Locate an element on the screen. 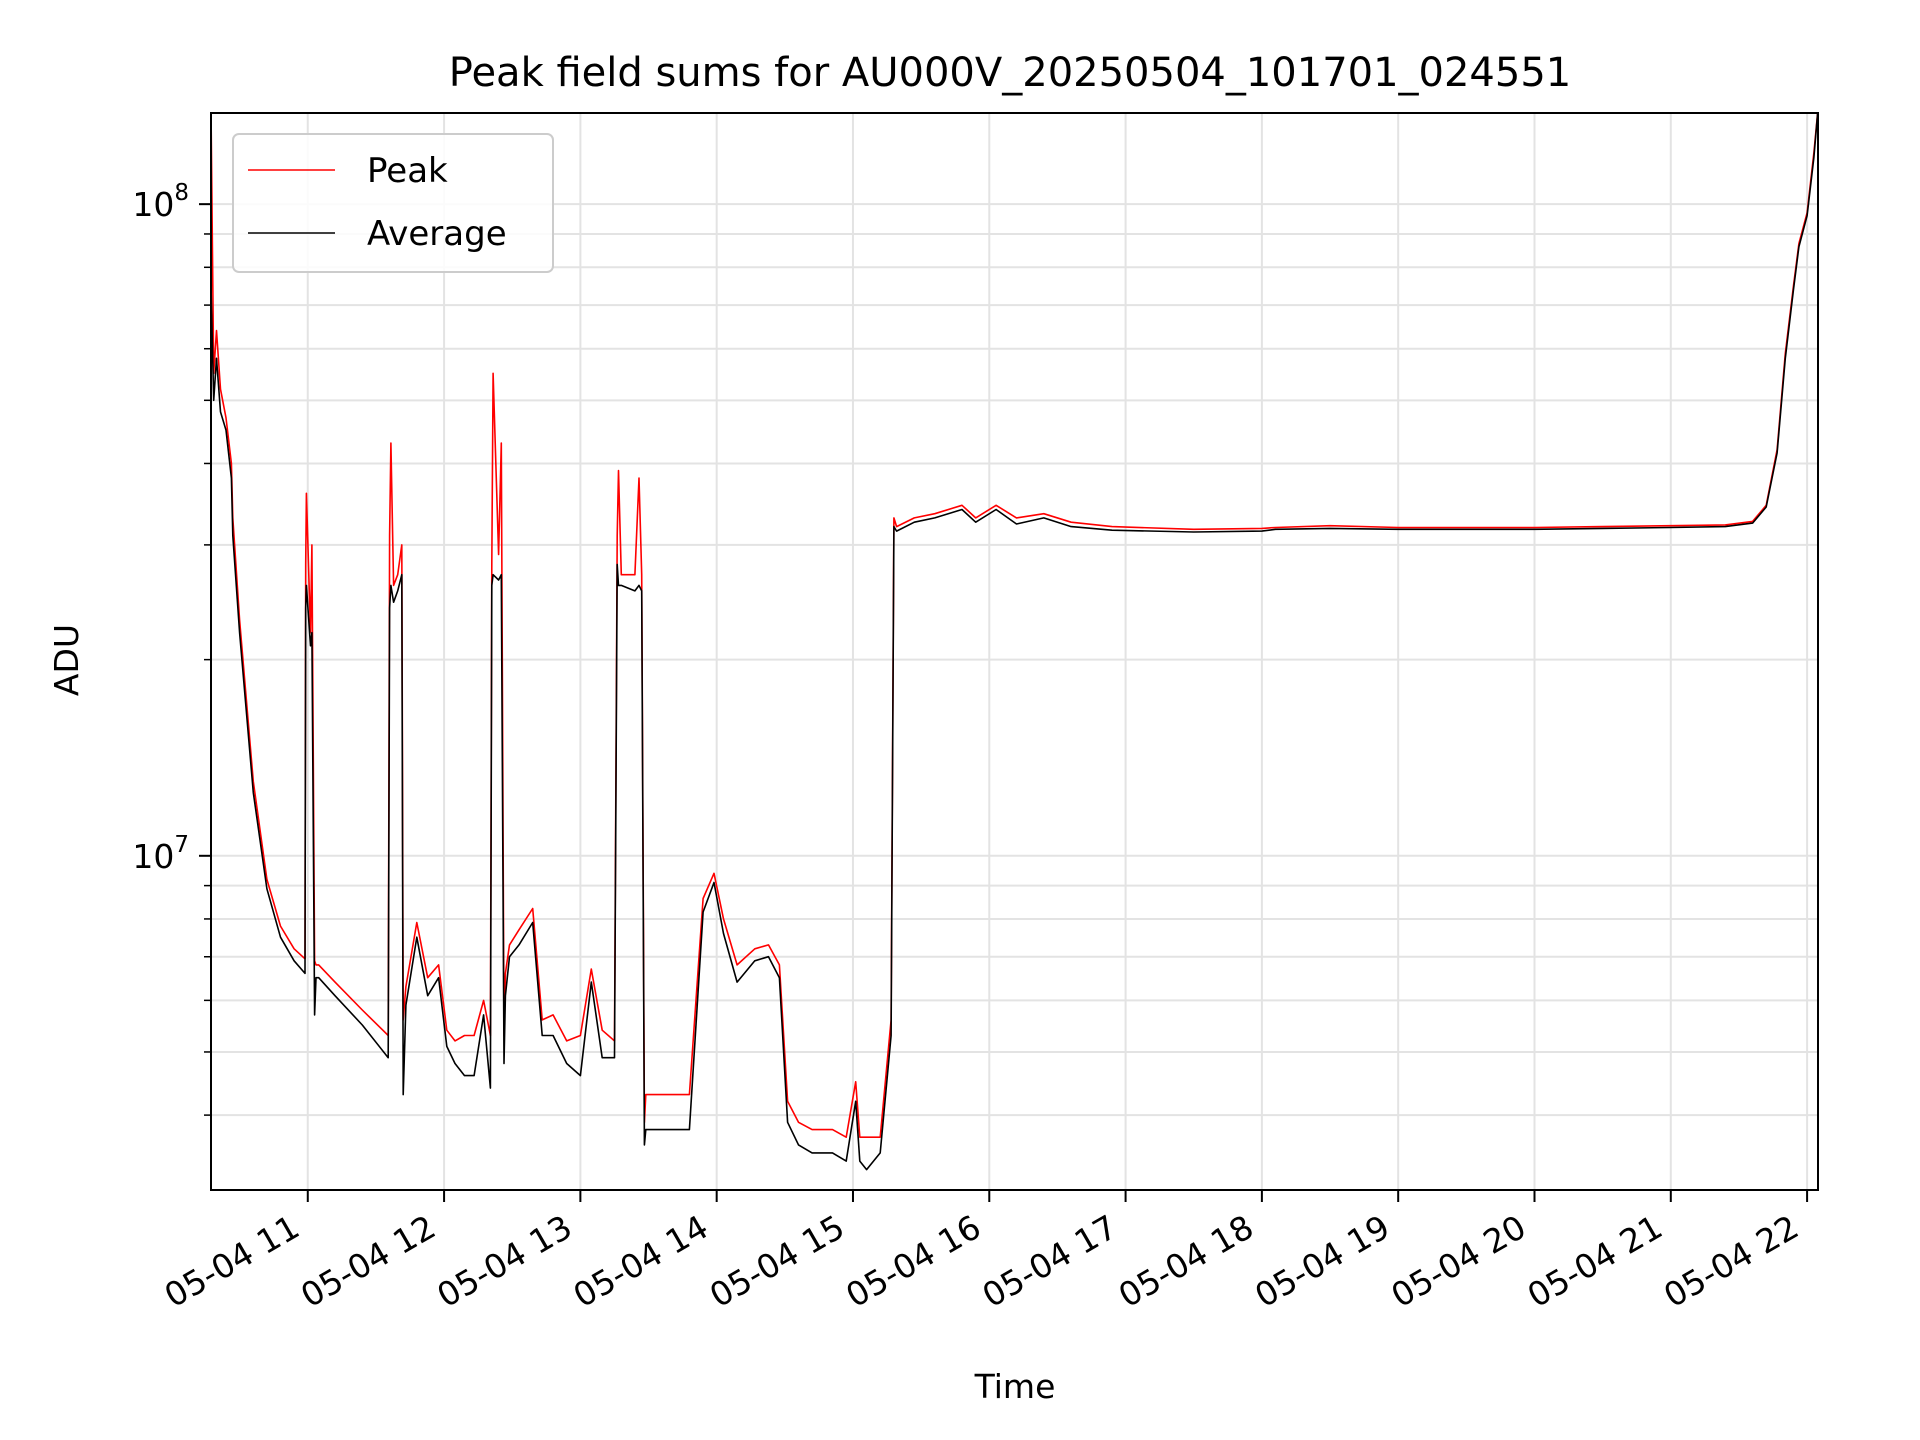  legend-box is located at coordinates (393, 203).